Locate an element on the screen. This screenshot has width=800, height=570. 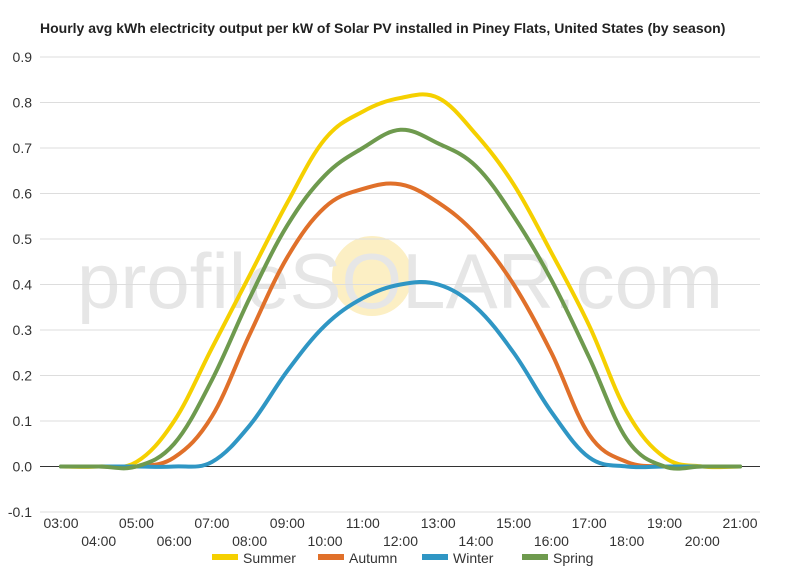
y-axis: -0.1 0.0 0.1 0.2 0.3 0.4 0.5 0.6 0.7 0.8 0.9 is located at coordinates (20, 284).